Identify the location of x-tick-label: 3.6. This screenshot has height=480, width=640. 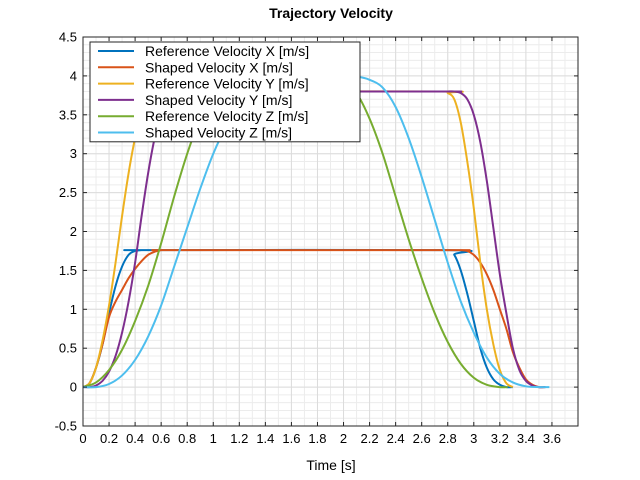
(552, 438).